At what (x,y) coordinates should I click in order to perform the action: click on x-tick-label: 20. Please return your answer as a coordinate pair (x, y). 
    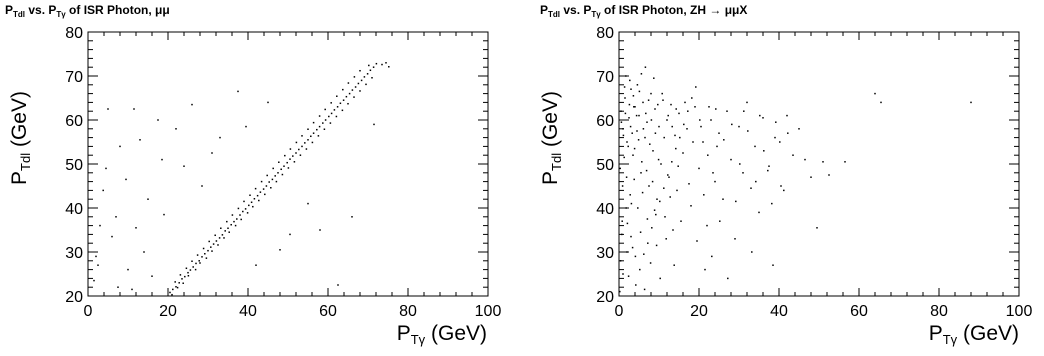
    Looking at the image, I should click on (168, 311).